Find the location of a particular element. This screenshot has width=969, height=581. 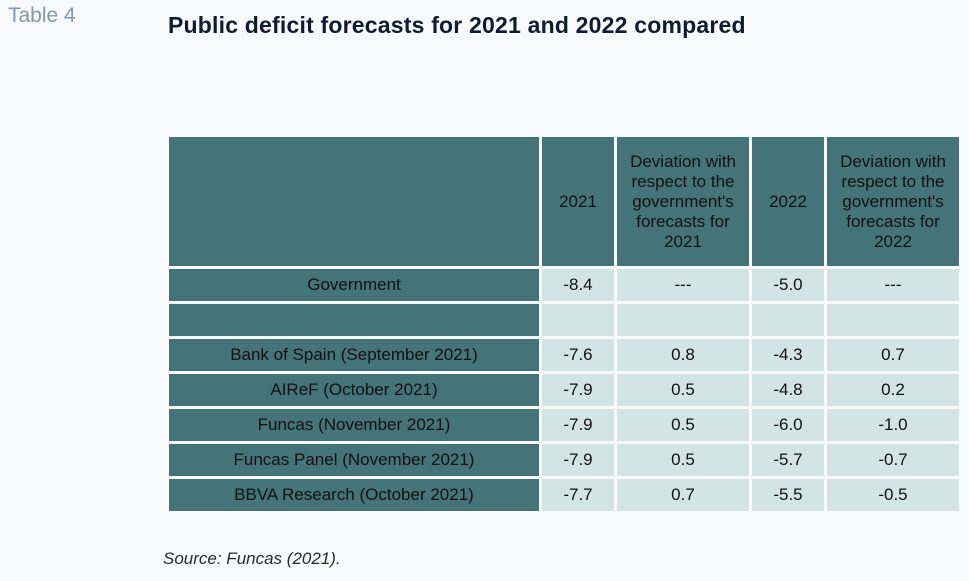

value-2022 is located at coordinates (788, 320).